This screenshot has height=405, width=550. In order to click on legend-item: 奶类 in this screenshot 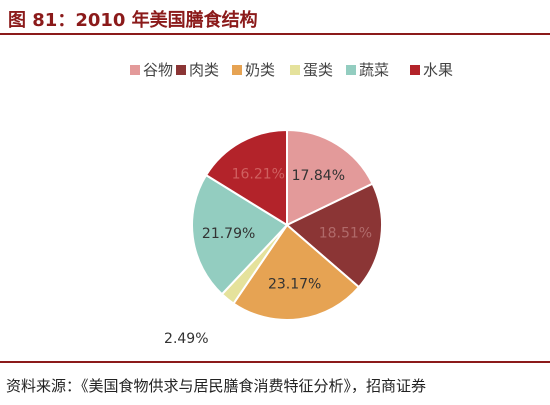, I will do `click(253, 70)`.